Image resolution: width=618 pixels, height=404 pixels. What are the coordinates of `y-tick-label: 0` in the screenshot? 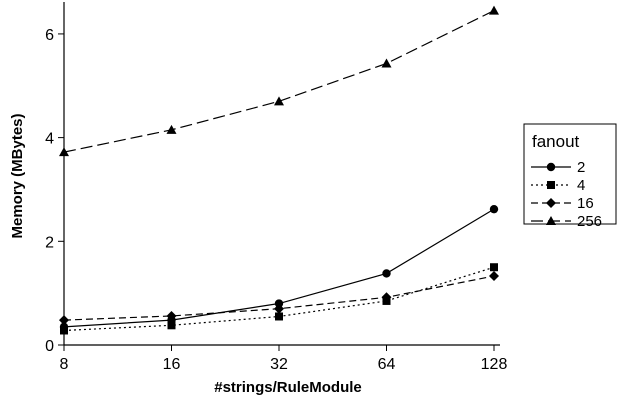 It's located at (49, 346).